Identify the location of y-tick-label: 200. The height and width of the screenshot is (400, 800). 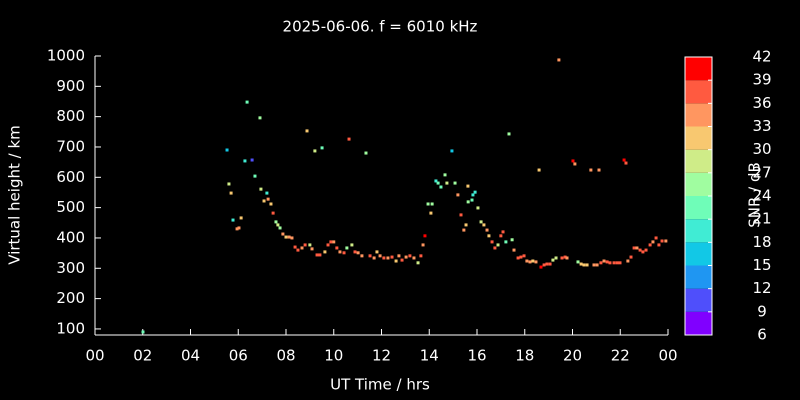
(70, 298).